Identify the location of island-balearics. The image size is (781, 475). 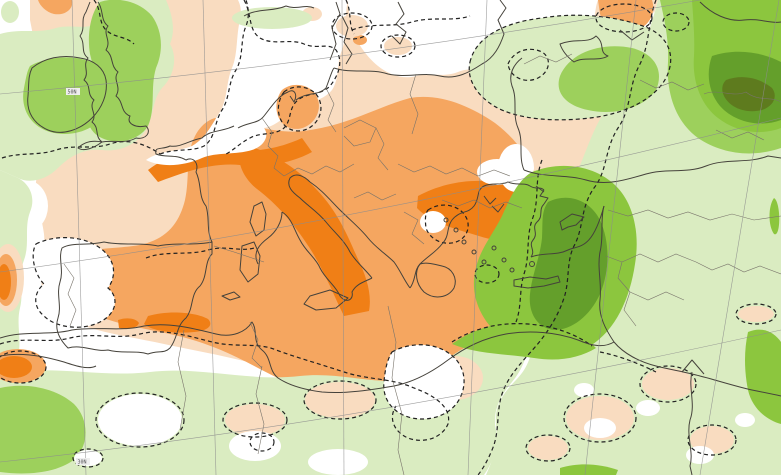
(231, 296).